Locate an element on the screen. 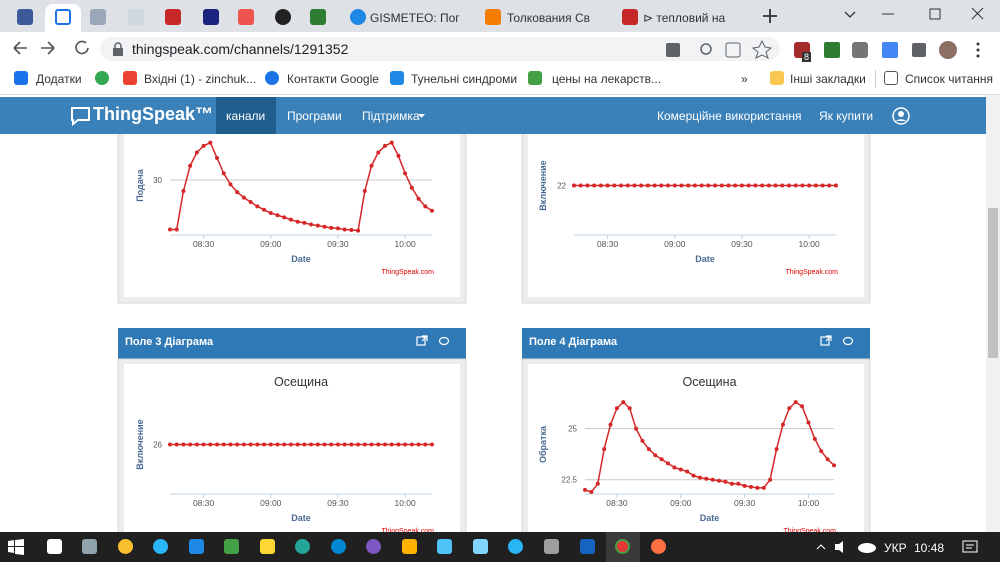  toolbar-icons is located at coordinates (822, 50).